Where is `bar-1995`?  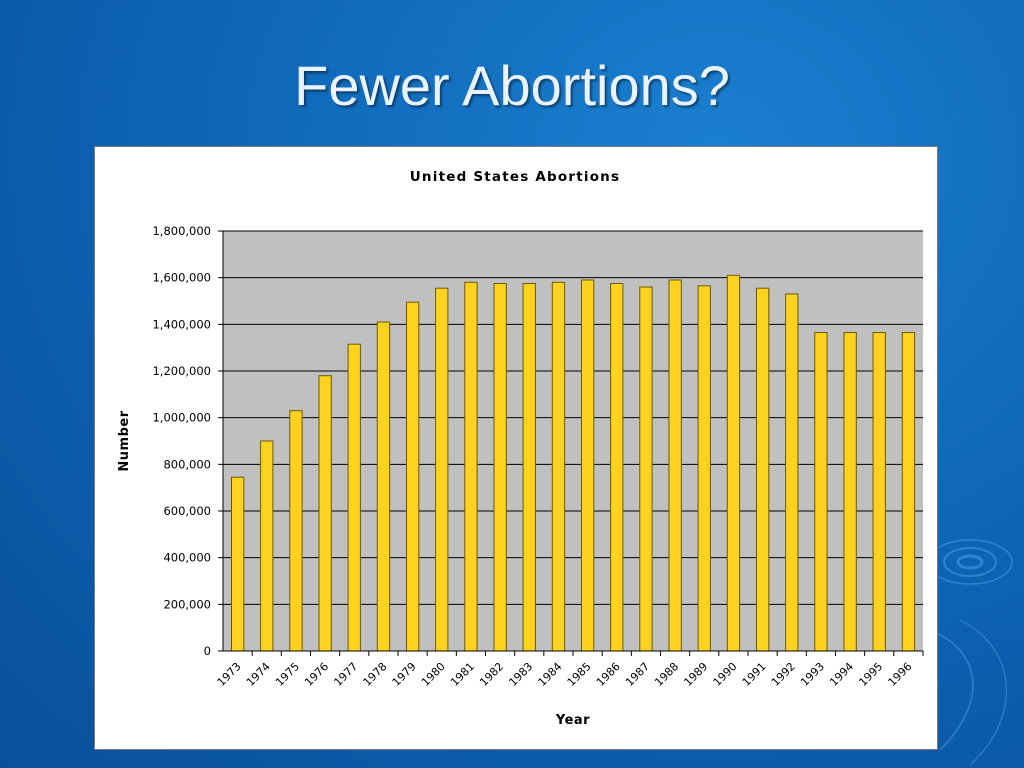
bar-1995 is located at coordinates (879, 492).